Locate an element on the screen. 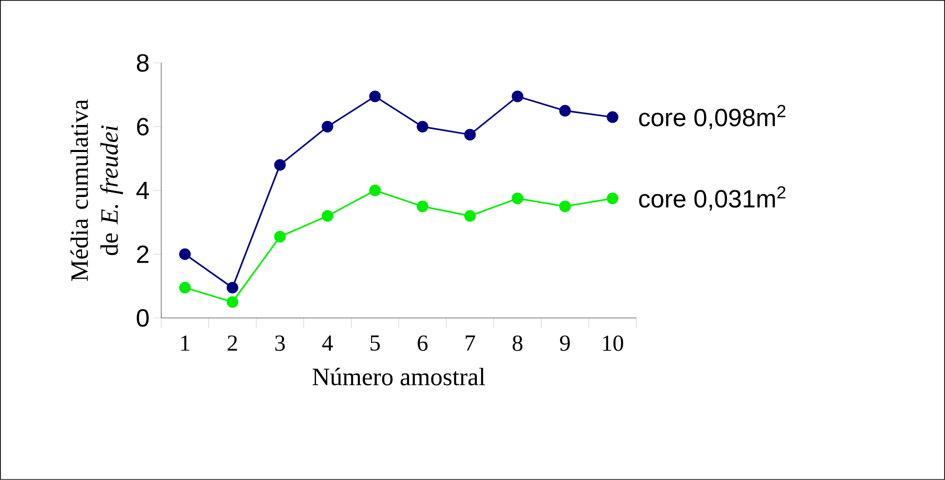 The width and height of the screenshot is (945, 480). series-label: core 0,098m$^{2}$ is located at coordinates (712, 117).